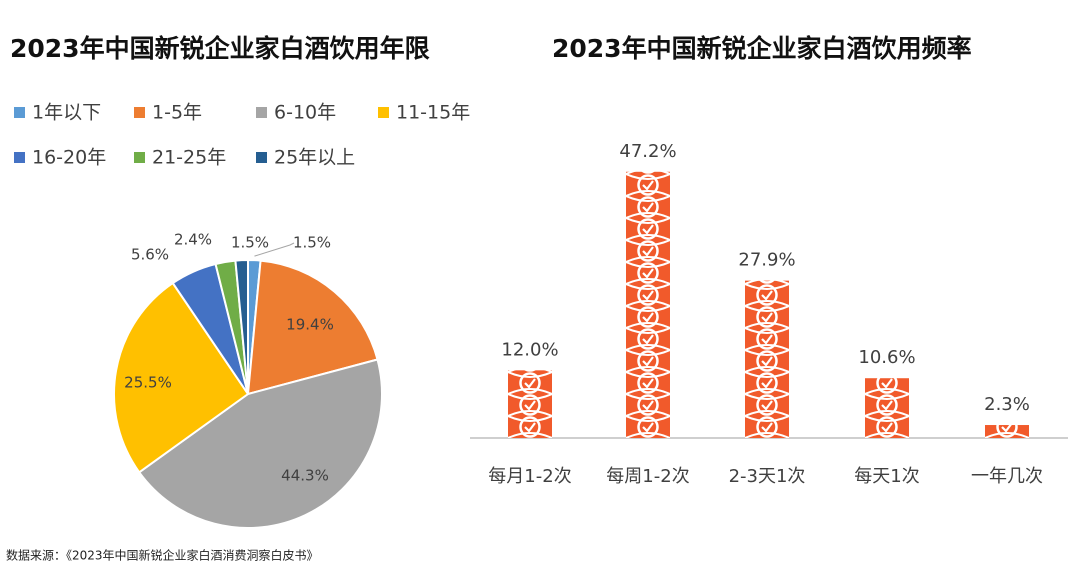 The image size is (1080, 568). I want to click on data-label: 25.5%, so click(148, 383).